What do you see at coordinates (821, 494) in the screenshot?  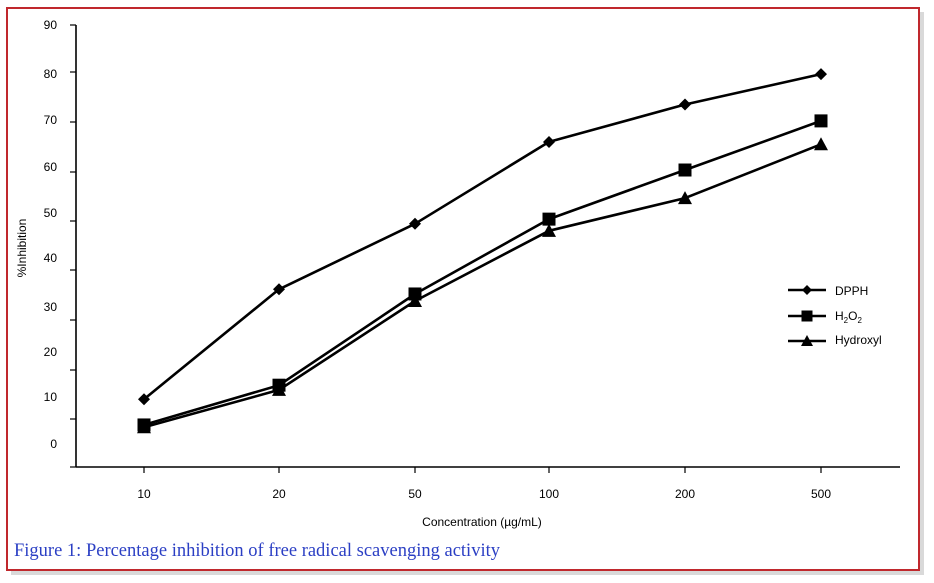 I see `x-tick-label: 500` at bounding box center [821, 494].